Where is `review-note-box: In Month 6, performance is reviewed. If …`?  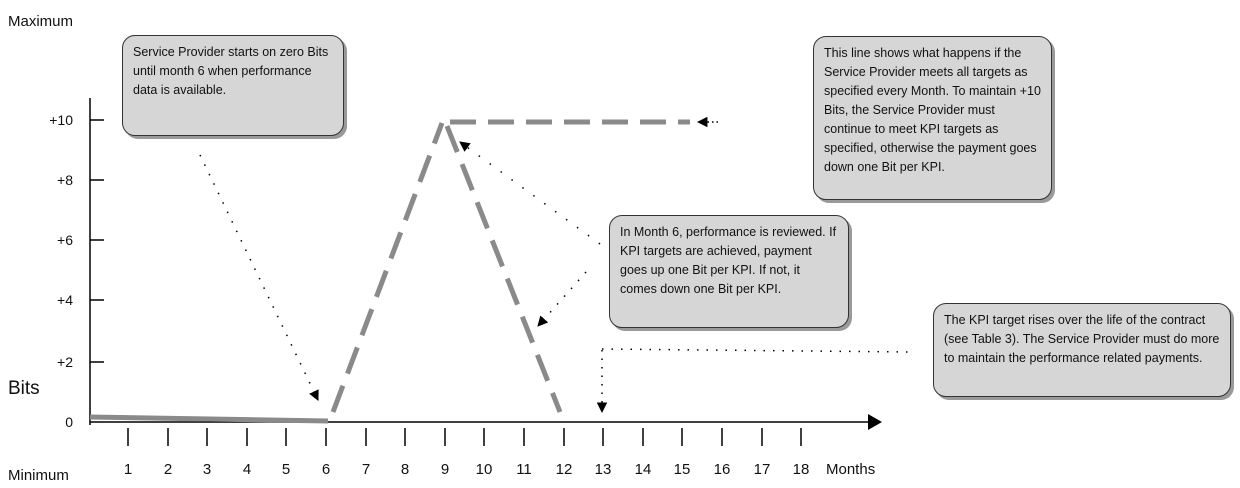
review-note-box: In Month 6, performance is reviewed. If … is located at coordinates (729, 271).